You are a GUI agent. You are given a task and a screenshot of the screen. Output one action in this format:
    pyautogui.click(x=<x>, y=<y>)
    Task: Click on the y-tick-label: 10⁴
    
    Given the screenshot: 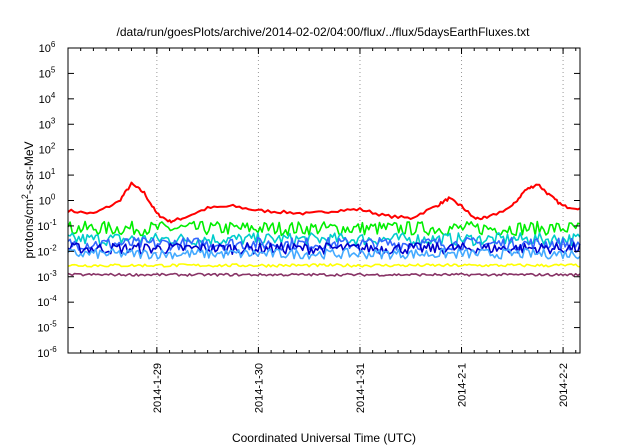 What is the action you would take?
    pyautogui.click(x=47, y=98)
    